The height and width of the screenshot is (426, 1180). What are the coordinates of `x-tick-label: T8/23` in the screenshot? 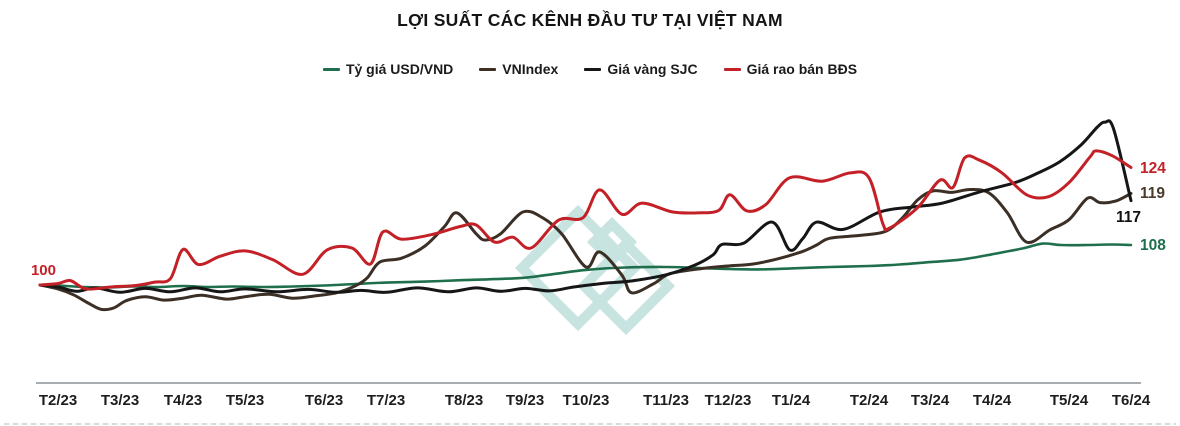 It's located at (464, 400).